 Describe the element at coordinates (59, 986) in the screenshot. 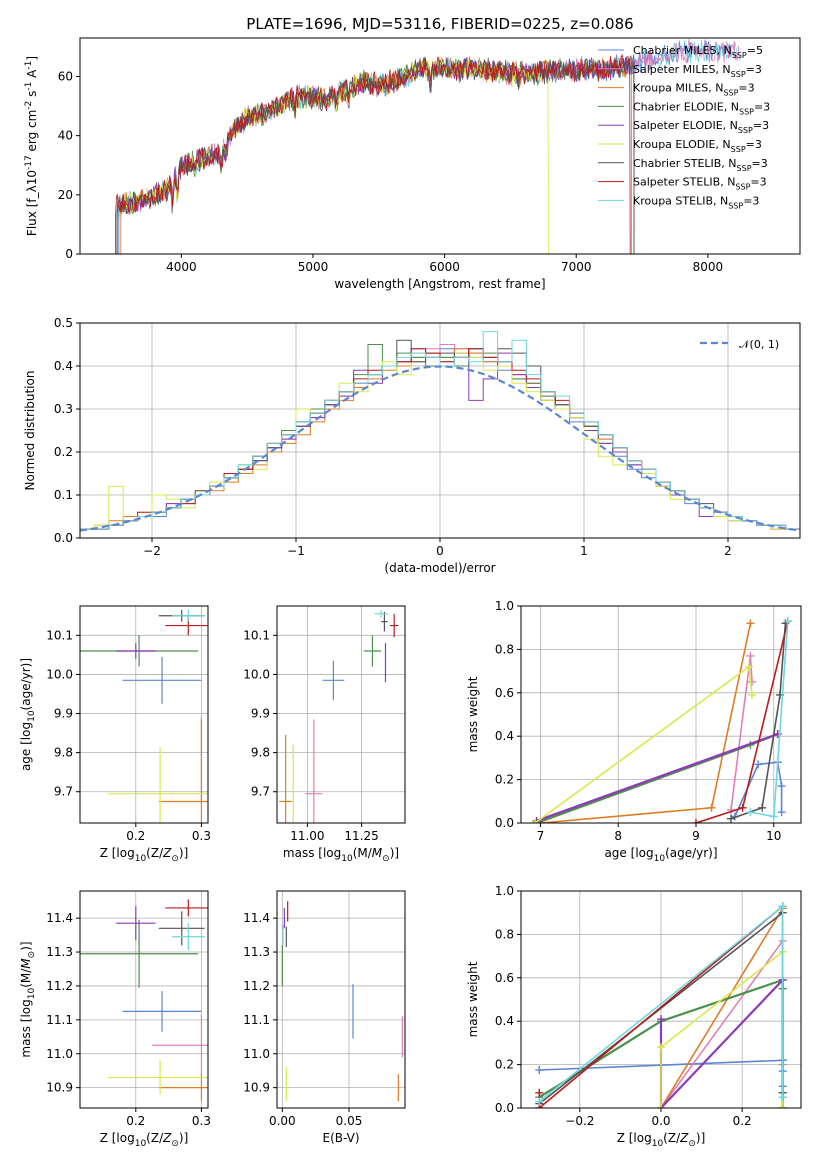

I see `y-tick-label: 11.2` at that location.